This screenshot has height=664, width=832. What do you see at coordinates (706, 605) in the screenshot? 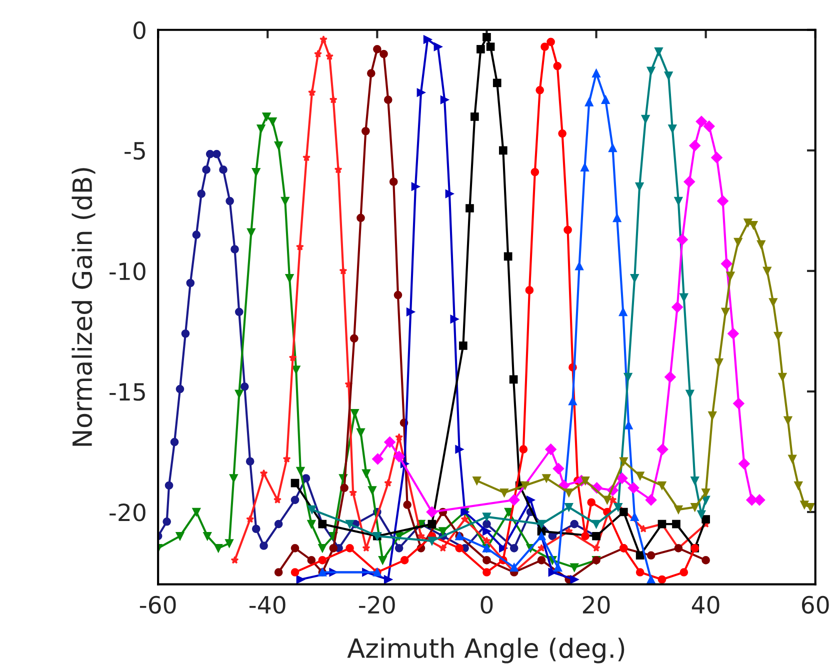
I see `x-tick-label: 40` at bounding box center [706, 605].